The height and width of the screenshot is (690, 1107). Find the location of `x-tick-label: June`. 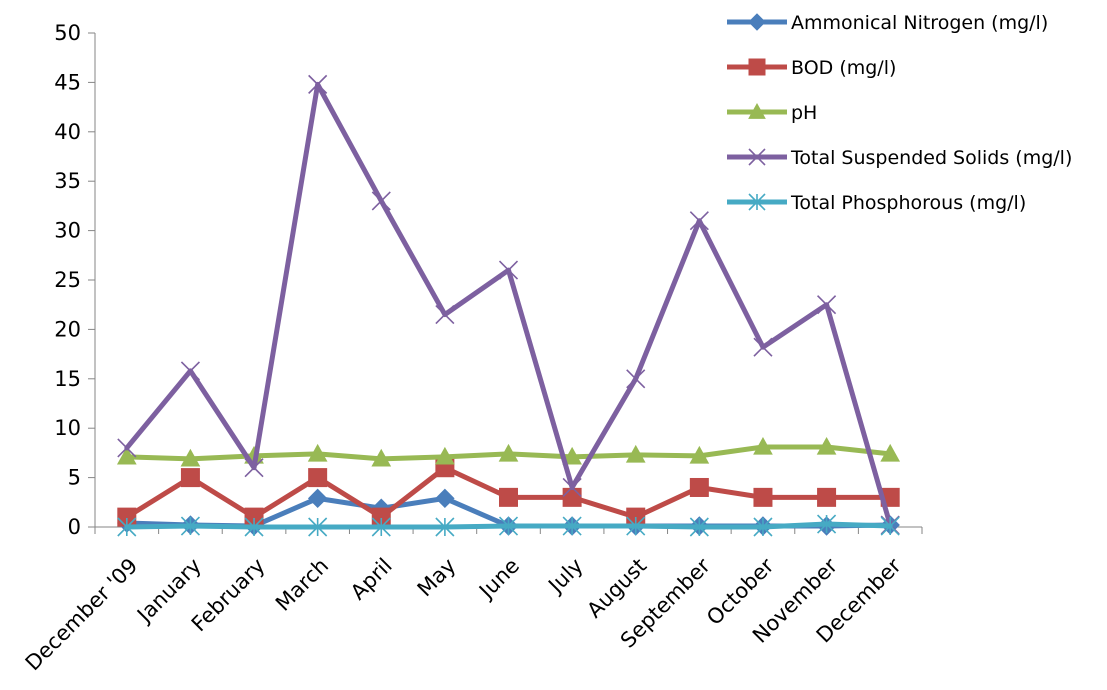

x-tick-label: June is located at coordinates (498, 579).